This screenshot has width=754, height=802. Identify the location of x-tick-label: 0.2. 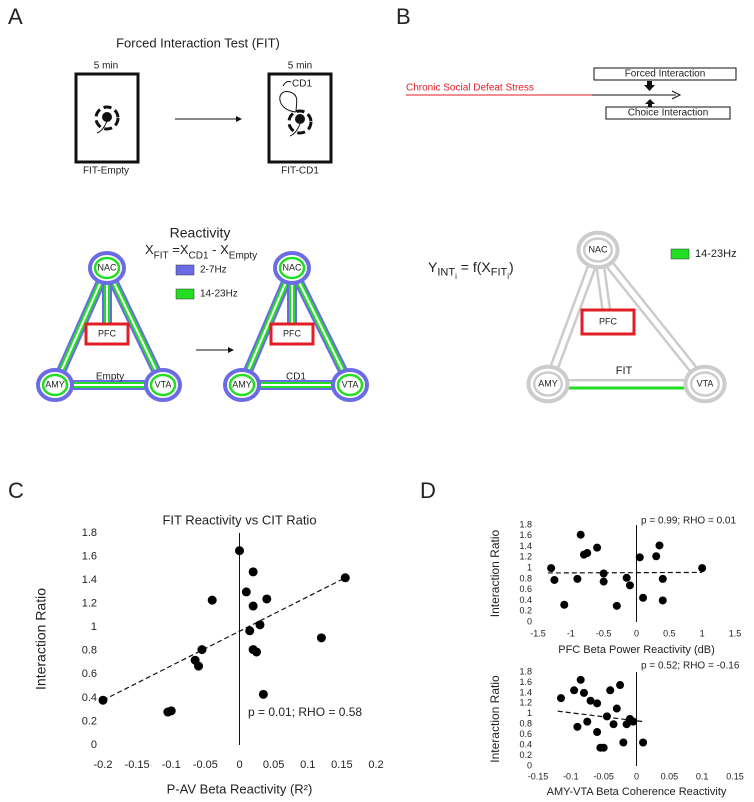
(375, 765).